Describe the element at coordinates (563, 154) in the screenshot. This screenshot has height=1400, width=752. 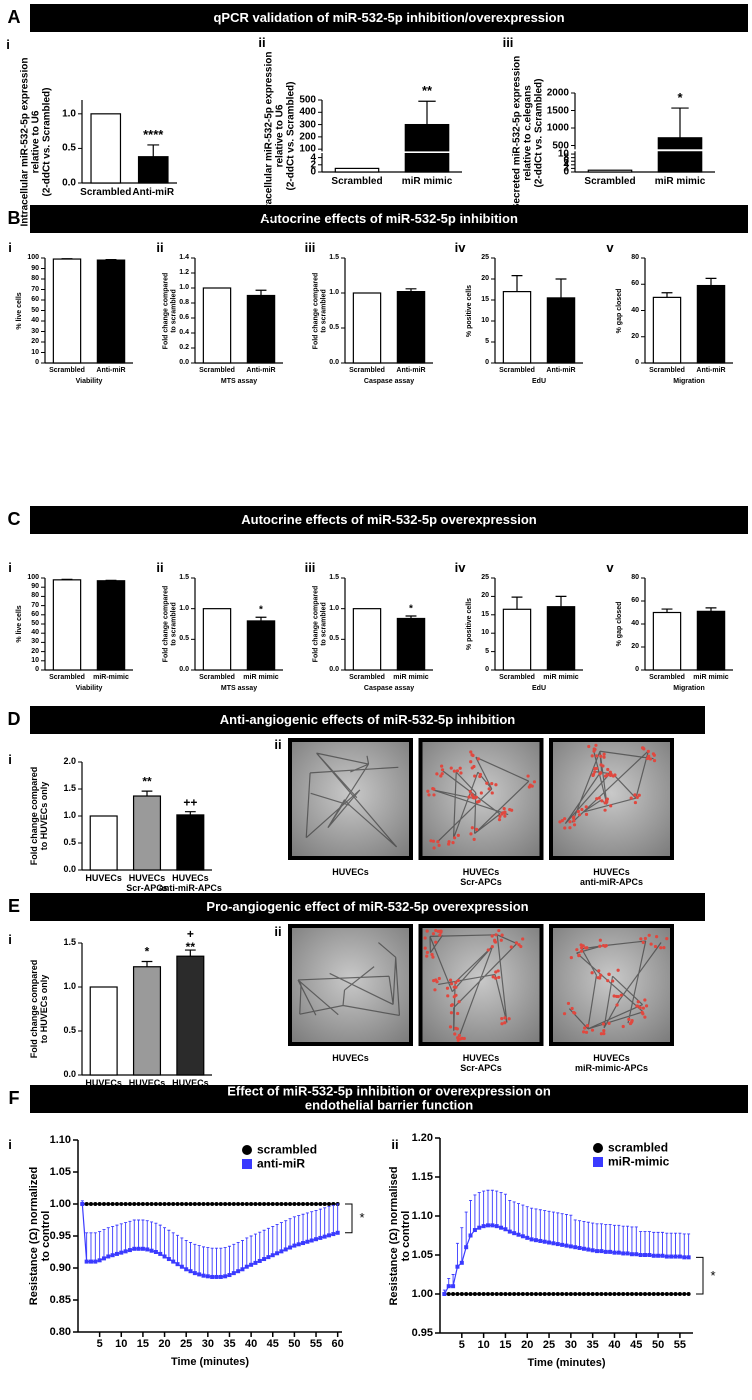
I see `y-tick-label: 10` at that location.